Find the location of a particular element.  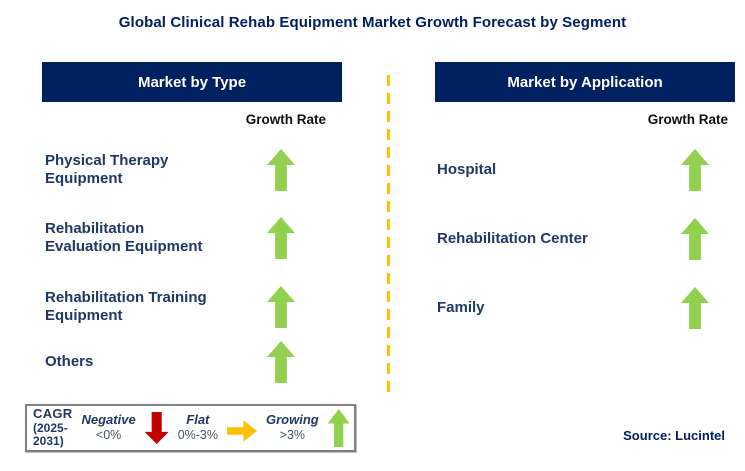

legend-entry-flat: Flat 0%-3% is located at coordinates (197, 427).